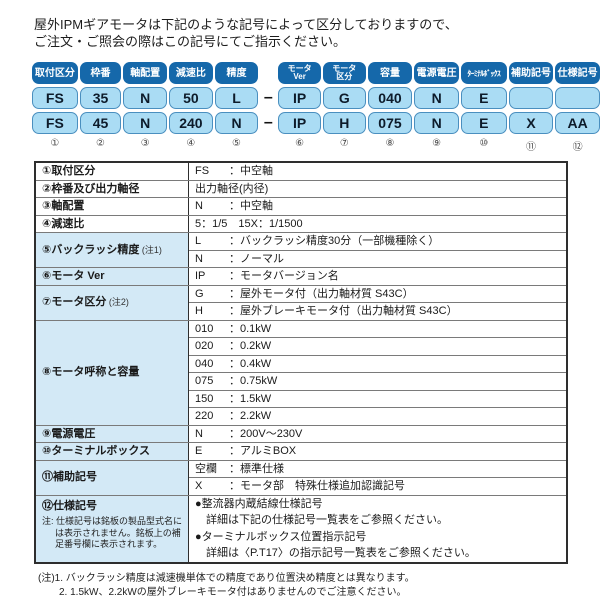 Image resolution: width=600 pixels, height=601 pixels. Describe the element at coordinates (199, 311) in the screenshot. I see `spec-code: H` at that location.